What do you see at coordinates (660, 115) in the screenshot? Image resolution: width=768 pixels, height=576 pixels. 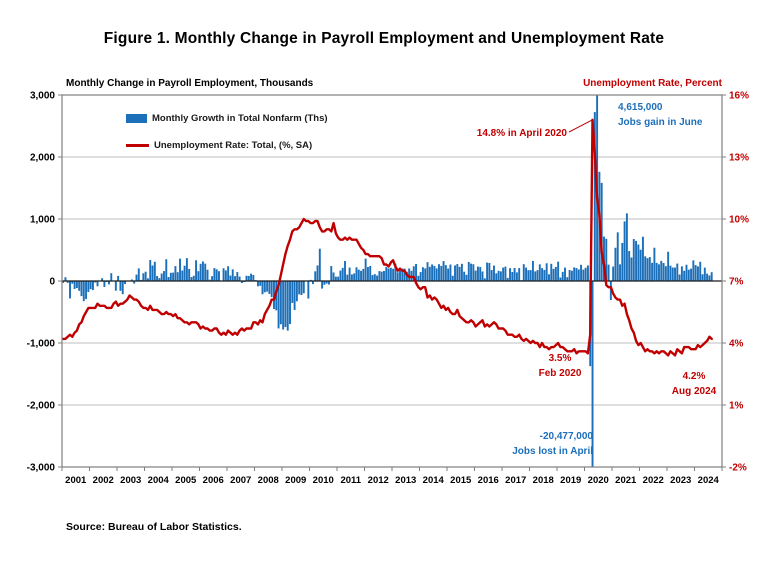 I see `annotation-june-jobs: 4,615,000 Jobs gain in June` at bounding box center [660, 115].